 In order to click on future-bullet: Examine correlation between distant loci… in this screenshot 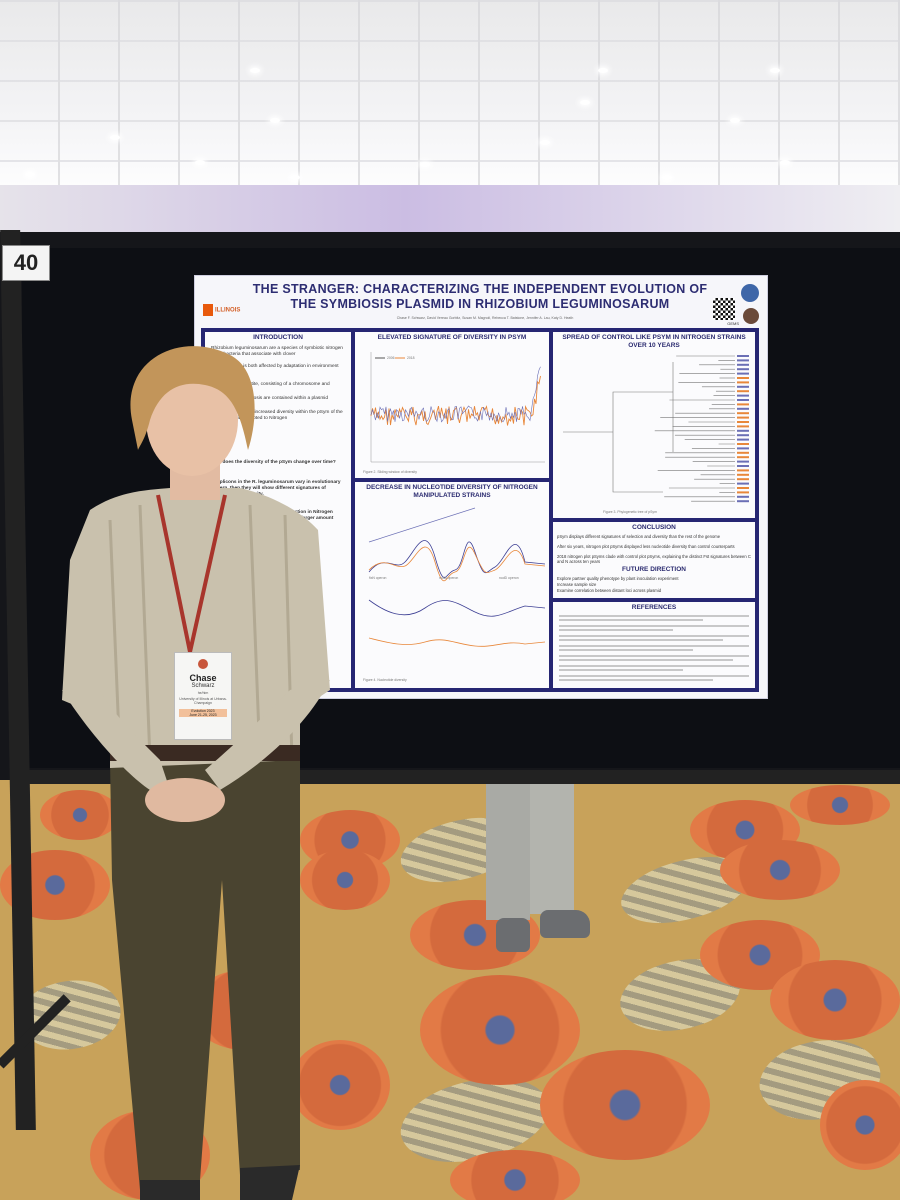, I will do `click(609, 590)`.